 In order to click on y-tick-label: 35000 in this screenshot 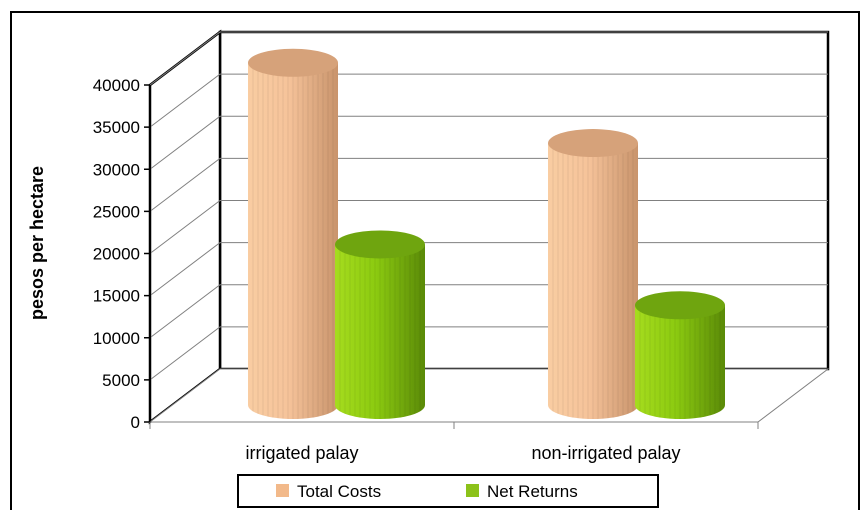, I will do `click(116, 127)`.